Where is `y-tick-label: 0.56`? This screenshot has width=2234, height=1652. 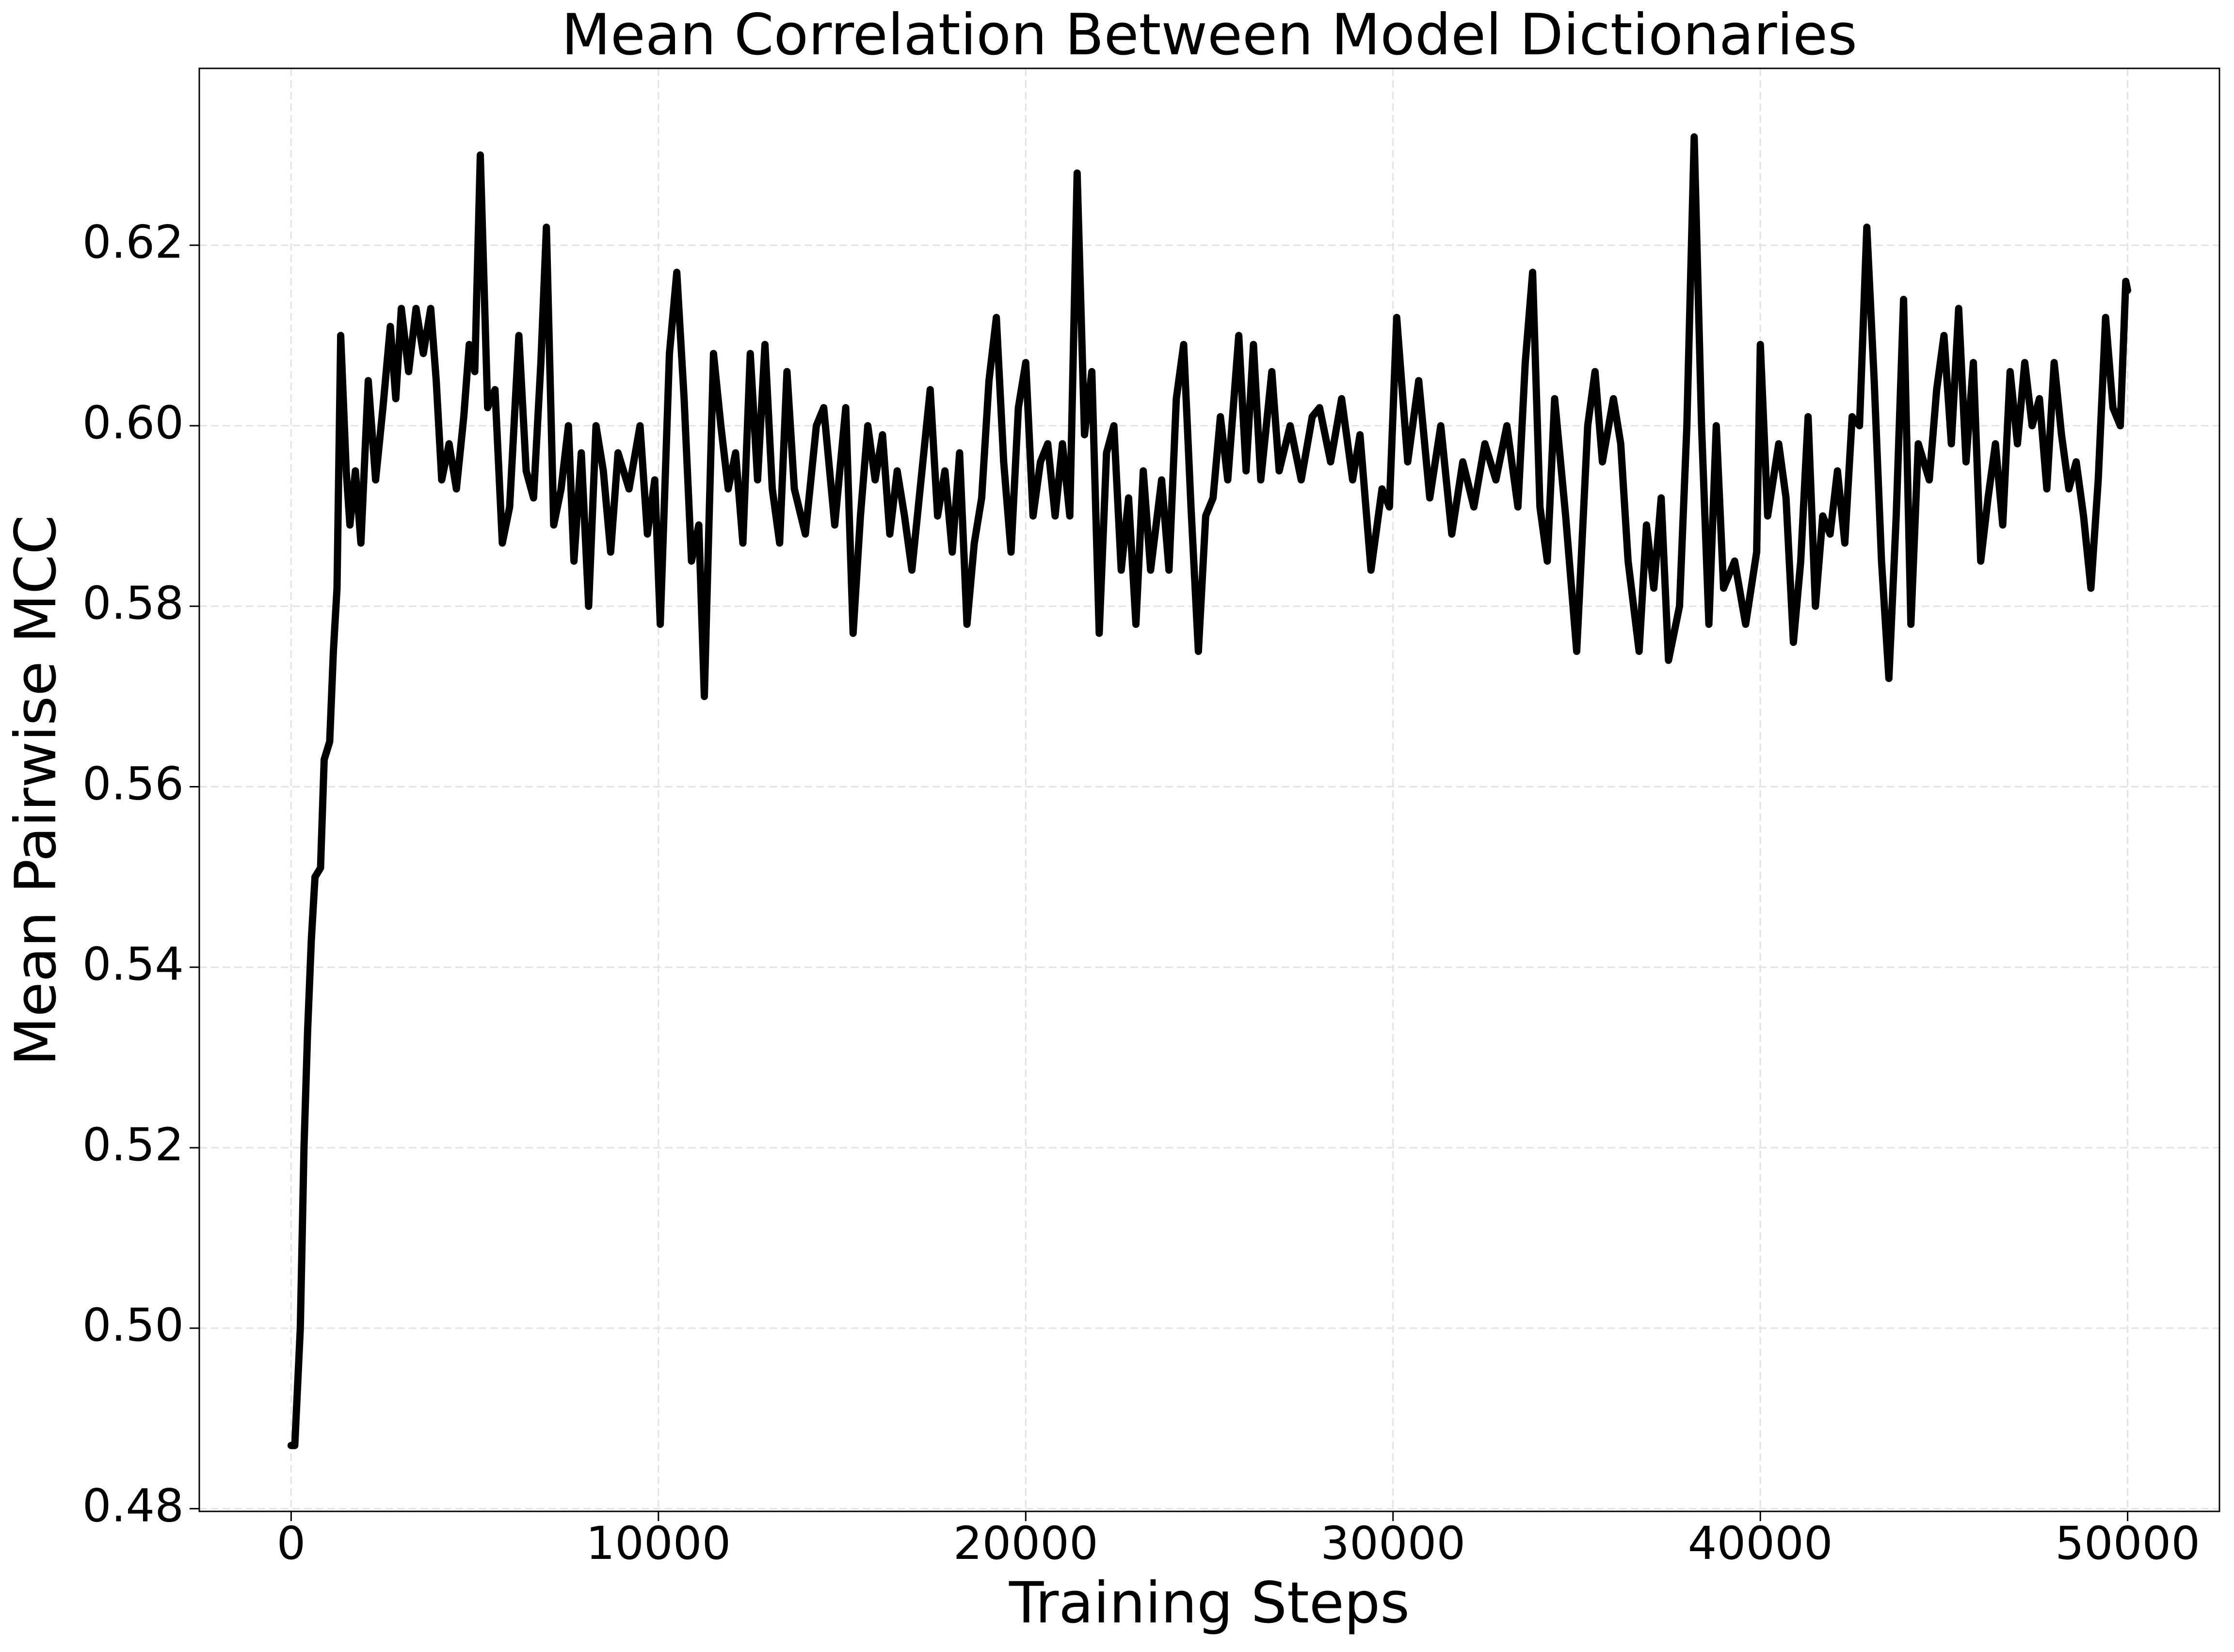
y-tick-label: 0.56 is located at coordinates (133, 783).